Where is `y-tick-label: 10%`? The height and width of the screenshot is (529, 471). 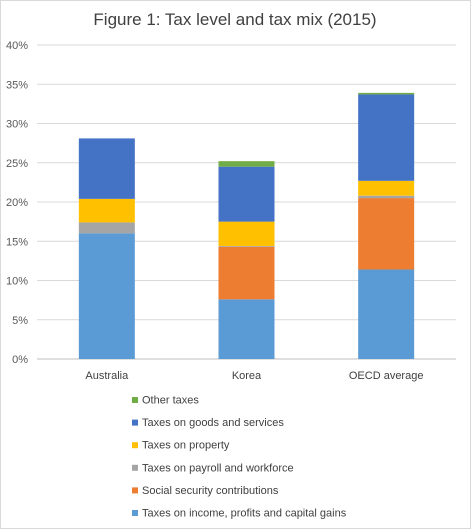 y-tick-label: 10% is located at coordinates (17, 282).